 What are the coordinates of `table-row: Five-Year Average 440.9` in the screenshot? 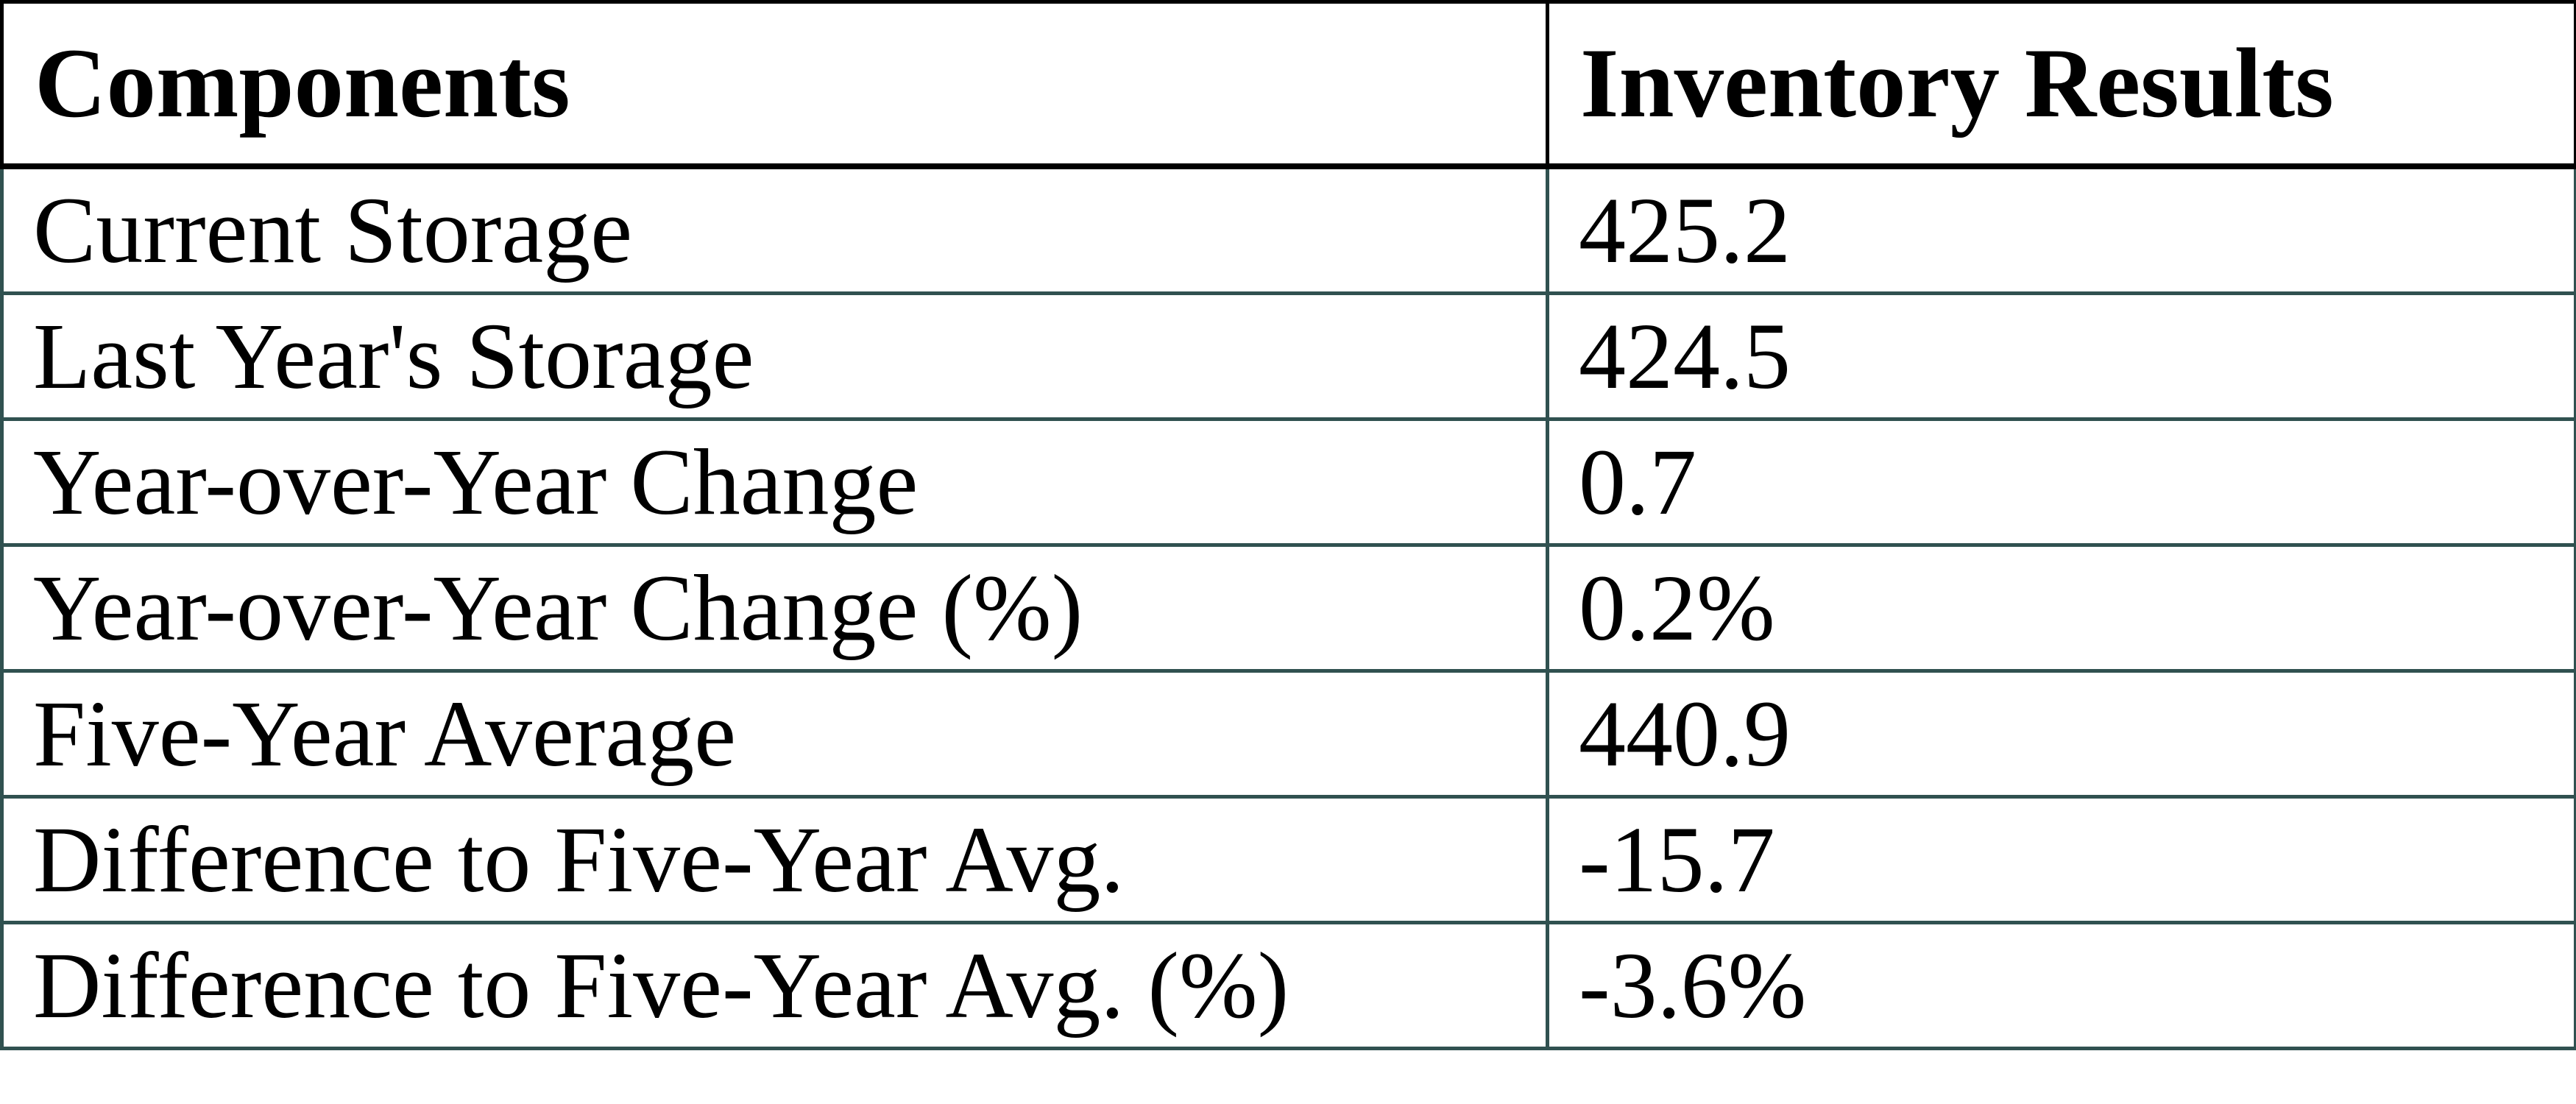 It's located at (1288, 734).